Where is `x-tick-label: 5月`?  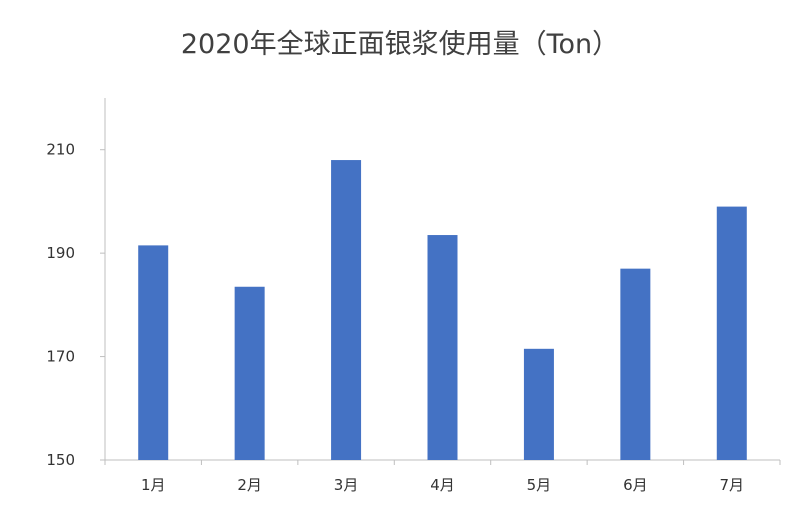 x-tick-label: 5月 is located at coordinates (539, 485).